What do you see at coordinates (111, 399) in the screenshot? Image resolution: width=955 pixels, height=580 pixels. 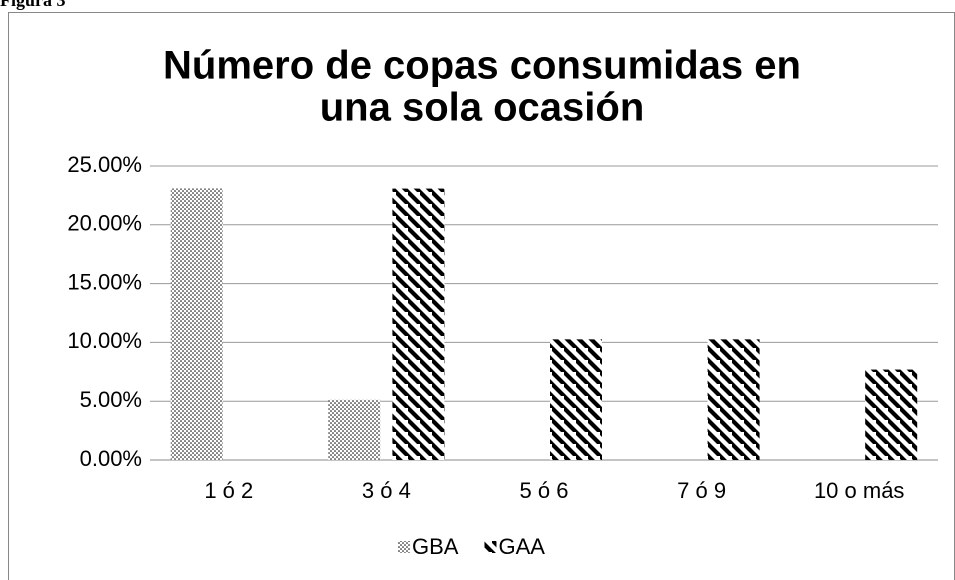 I see `y-tick-label: 5.00%` at bounding box center [111, 399].